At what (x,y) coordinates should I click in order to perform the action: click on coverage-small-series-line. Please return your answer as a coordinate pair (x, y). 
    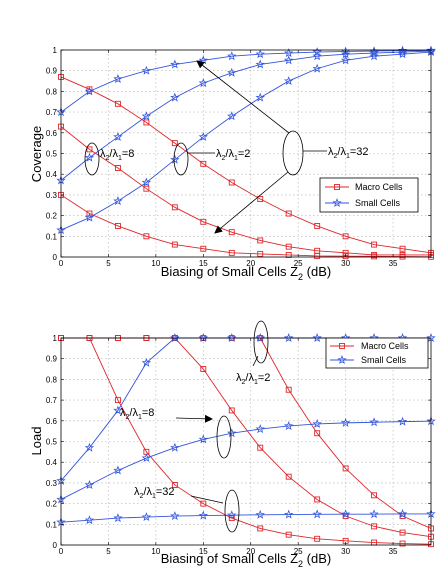
    Looking at the image, I should click on (246, 81).